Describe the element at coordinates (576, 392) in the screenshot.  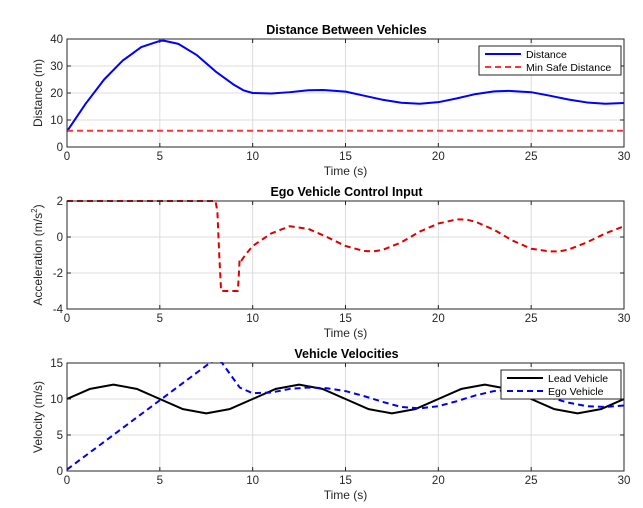
I see `legend-label: Ego Vehicle` at that location.